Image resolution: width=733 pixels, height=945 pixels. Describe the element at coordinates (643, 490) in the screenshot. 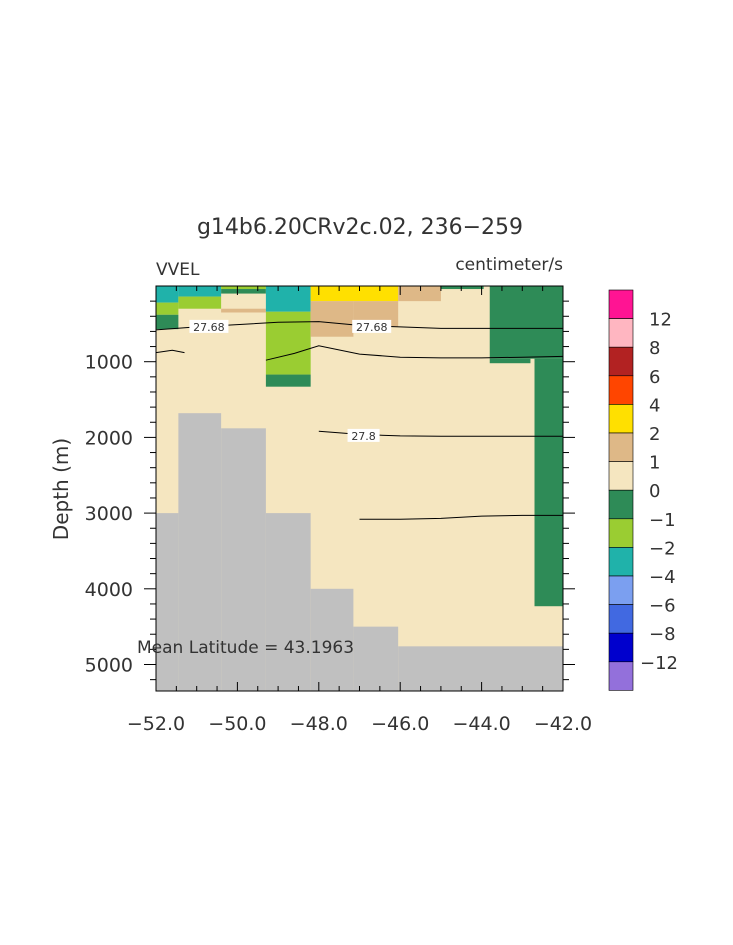

I see `colorbar-legend: 12 8 6 4 2 1 0 −1 −2 −4 −6 −8 −12` at that location.